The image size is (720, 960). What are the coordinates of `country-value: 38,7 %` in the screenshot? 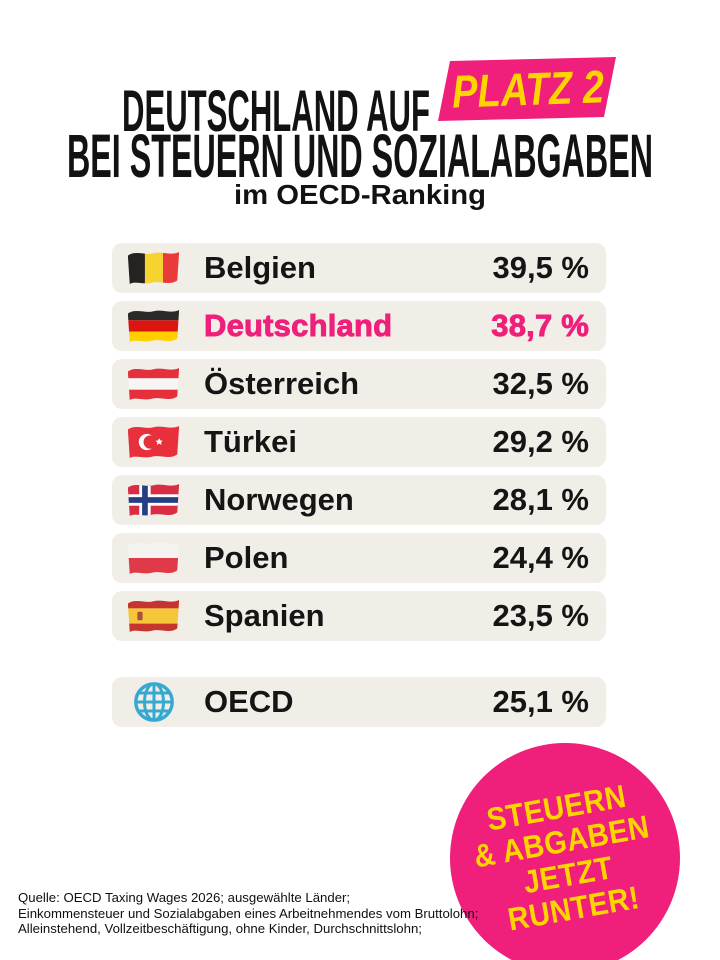 It's located at (540, 326).